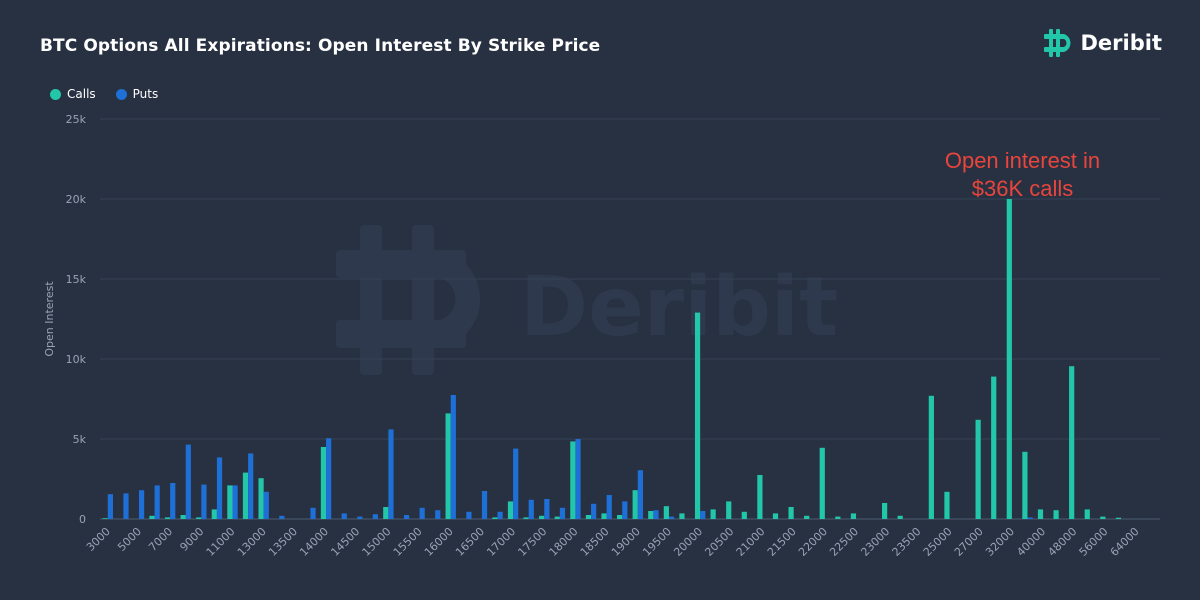 Image resolution: width=1200 pixels, height=600 pixels. I want to click on y-tick-label: 10k, so click(76, 359).